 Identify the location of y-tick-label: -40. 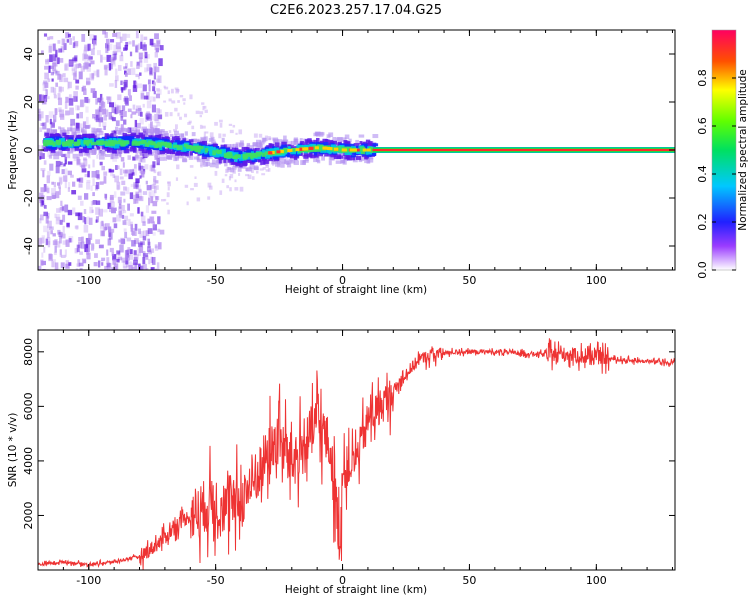
(28, 246).